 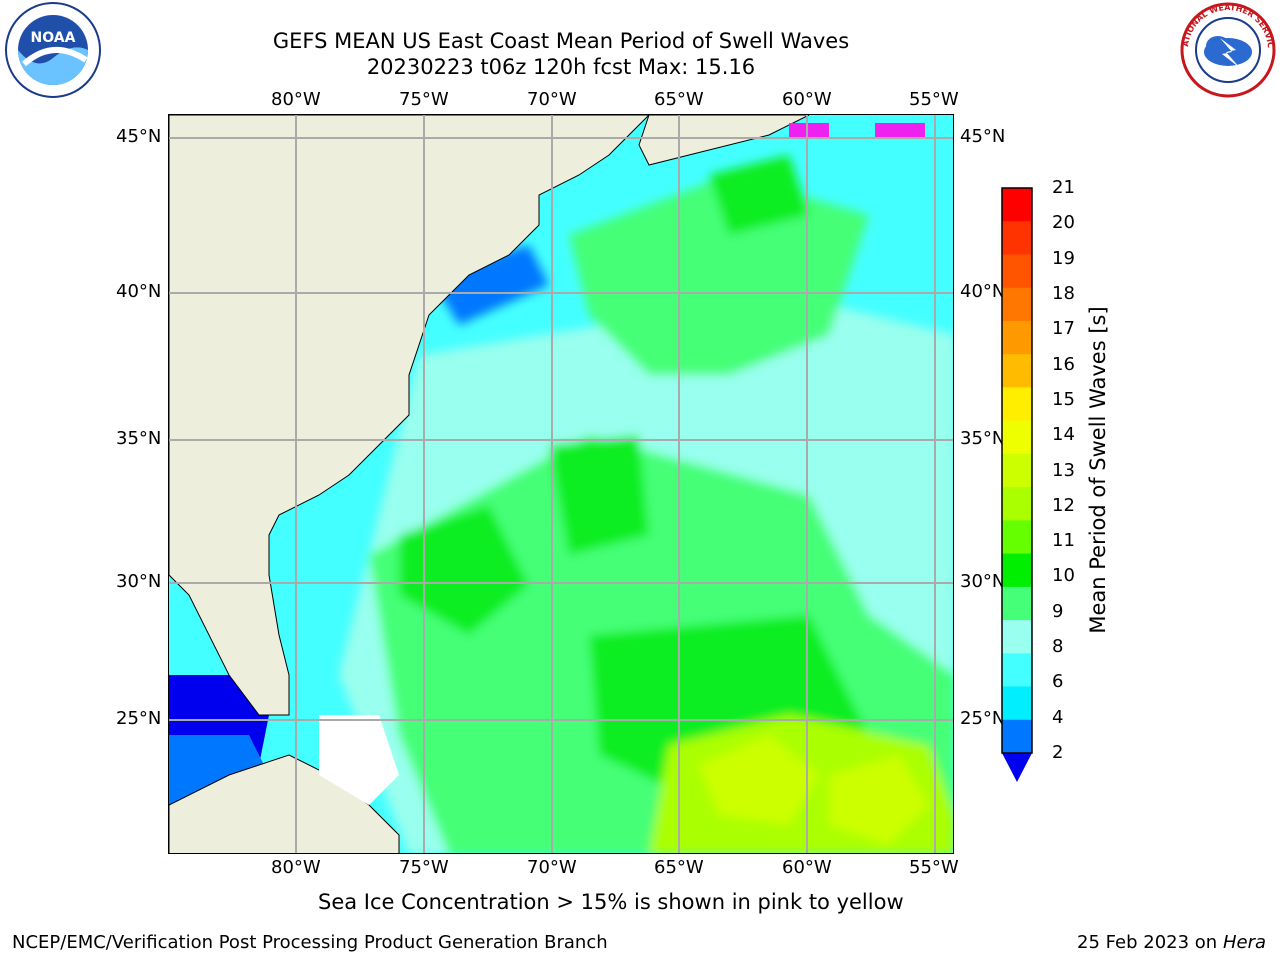 What do you see at coordinates (1063, 576) in the screenshot?
I see `colorbar-tick-label: 10` at bounding box center [1063, 576].